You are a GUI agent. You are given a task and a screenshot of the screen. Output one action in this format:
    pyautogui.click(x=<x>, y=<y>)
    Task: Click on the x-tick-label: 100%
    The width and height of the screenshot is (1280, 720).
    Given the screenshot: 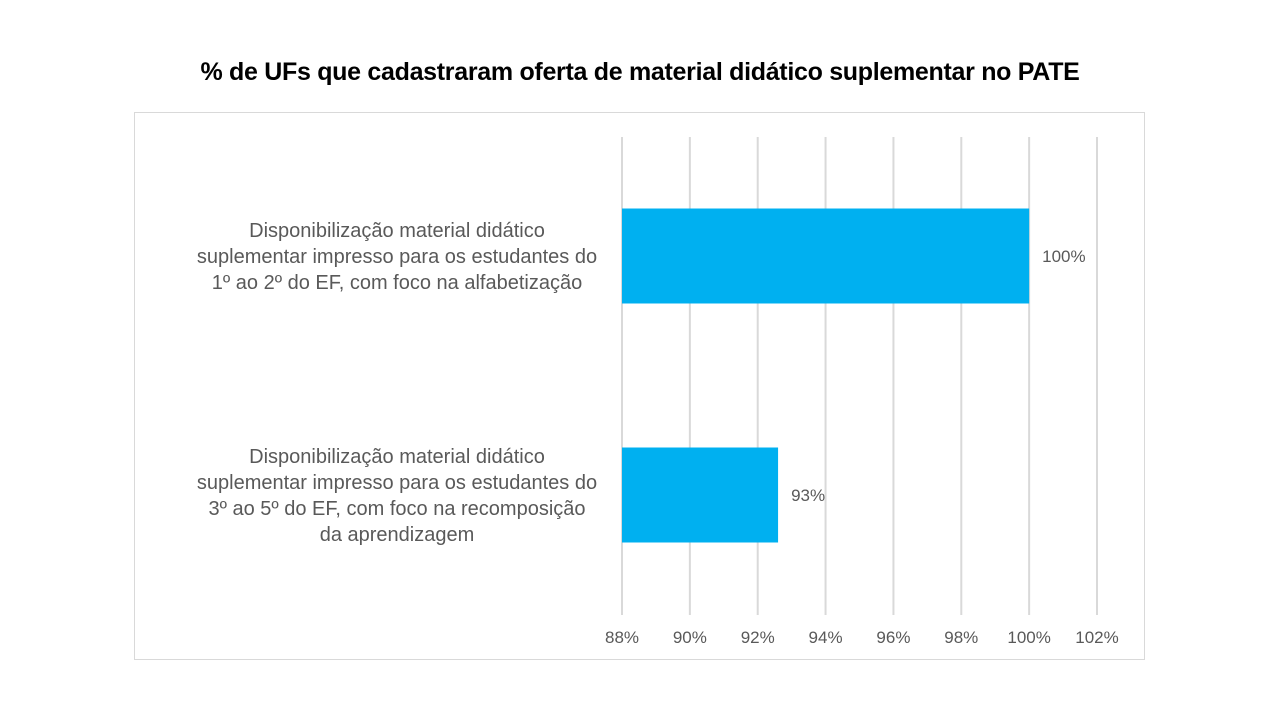 What is the action you would take?
    pyautogui.click(x=1028, y=637)
    